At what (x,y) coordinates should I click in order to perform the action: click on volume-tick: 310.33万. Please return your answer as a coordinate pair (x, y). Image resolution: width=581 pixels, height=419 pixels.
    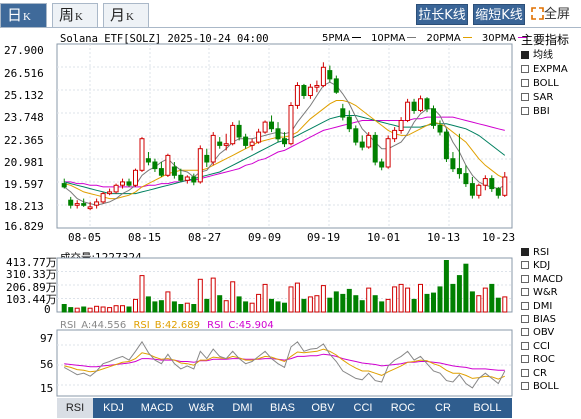
    Looking at the image, I should click on (31, 274).